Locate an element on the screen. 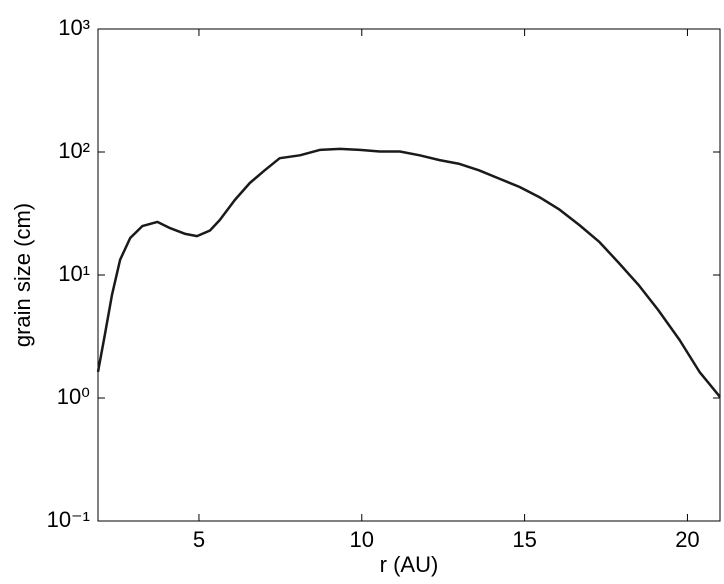  y-axis-label: grain size (cm) is located at coordinates (22, 275).